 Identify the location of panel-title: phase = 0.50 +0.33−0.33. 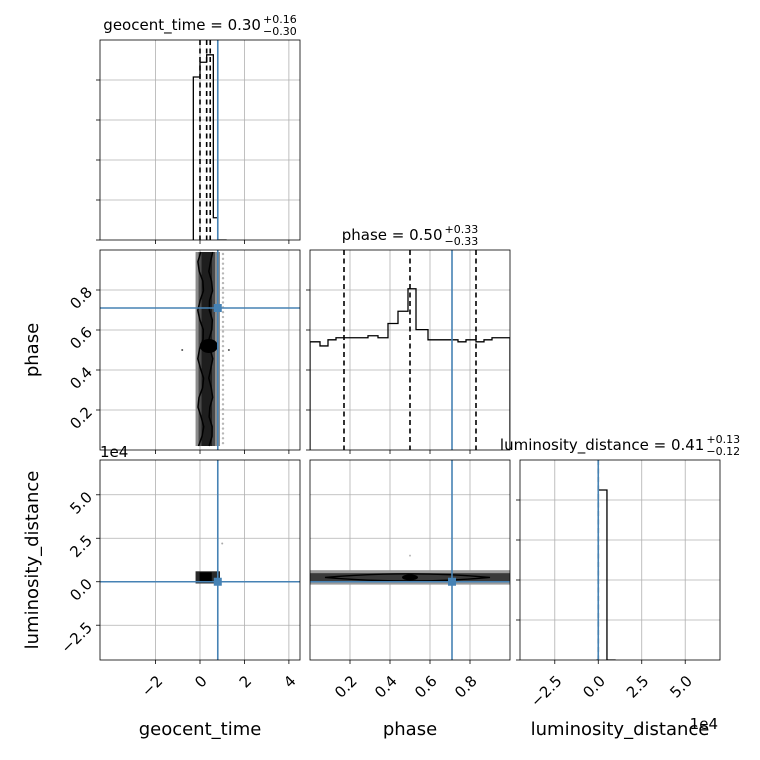
(410, 235).